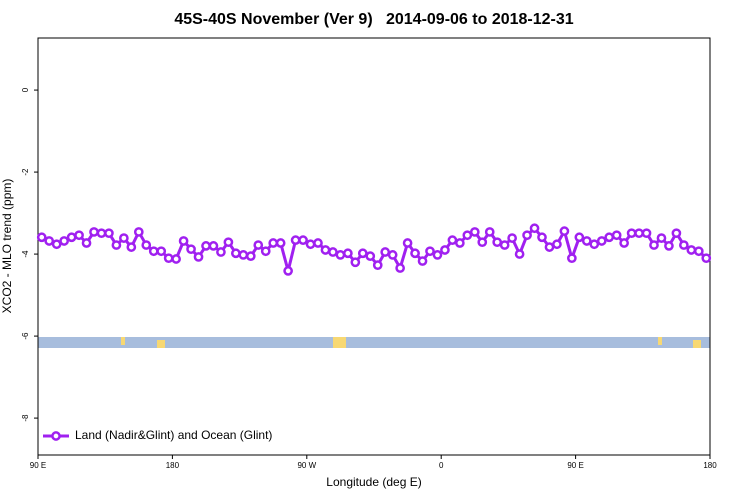  Describe the element at coordinates (374, 342) in the screenshot. I see `land-ocean-strip` at that location.